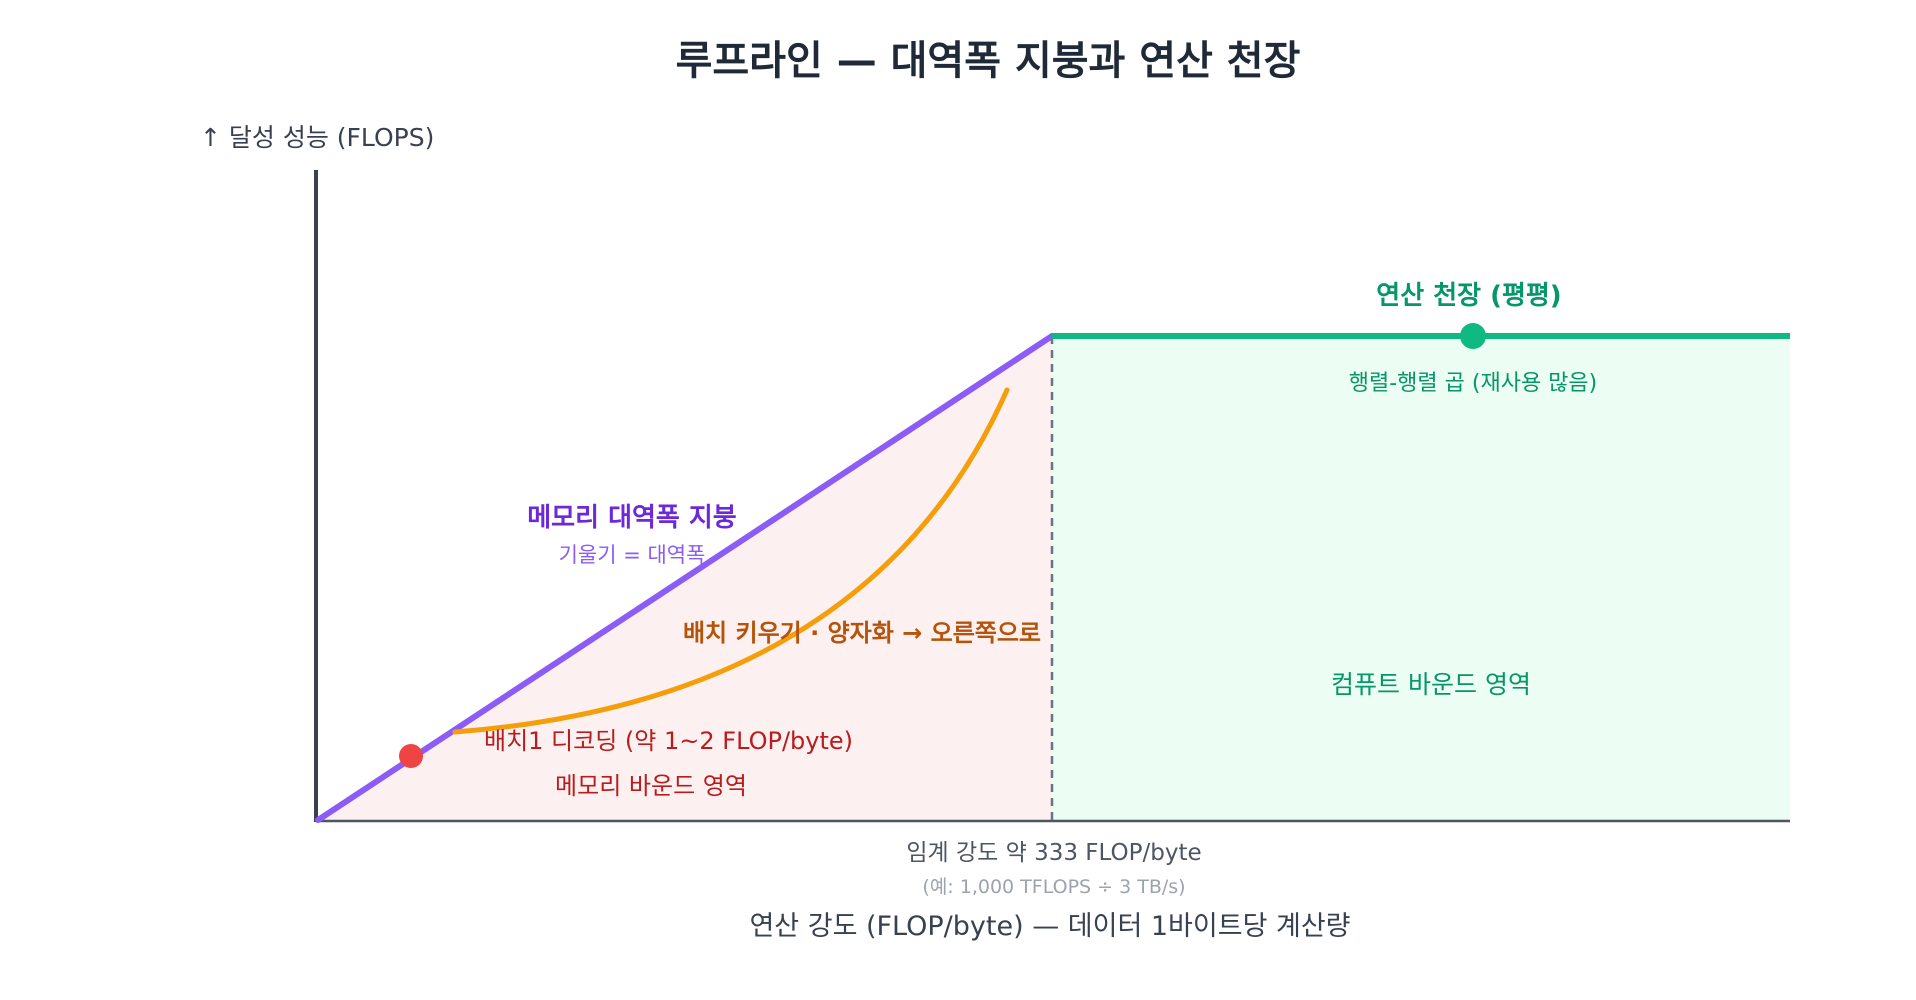 This screenshot has width=1916, height=1000. I want to click on page-title: 루프라인 — 대역폭 지붕과 연산 천장, so click(988, 61).